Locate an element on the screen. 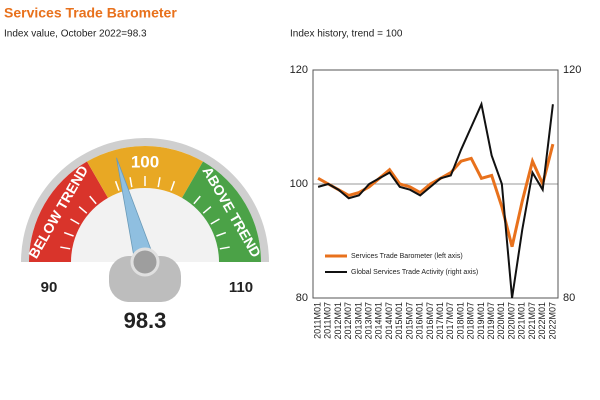 The image size is (600, 400). x-tick-label: 2014M01 is located at coordinates (379, 321).